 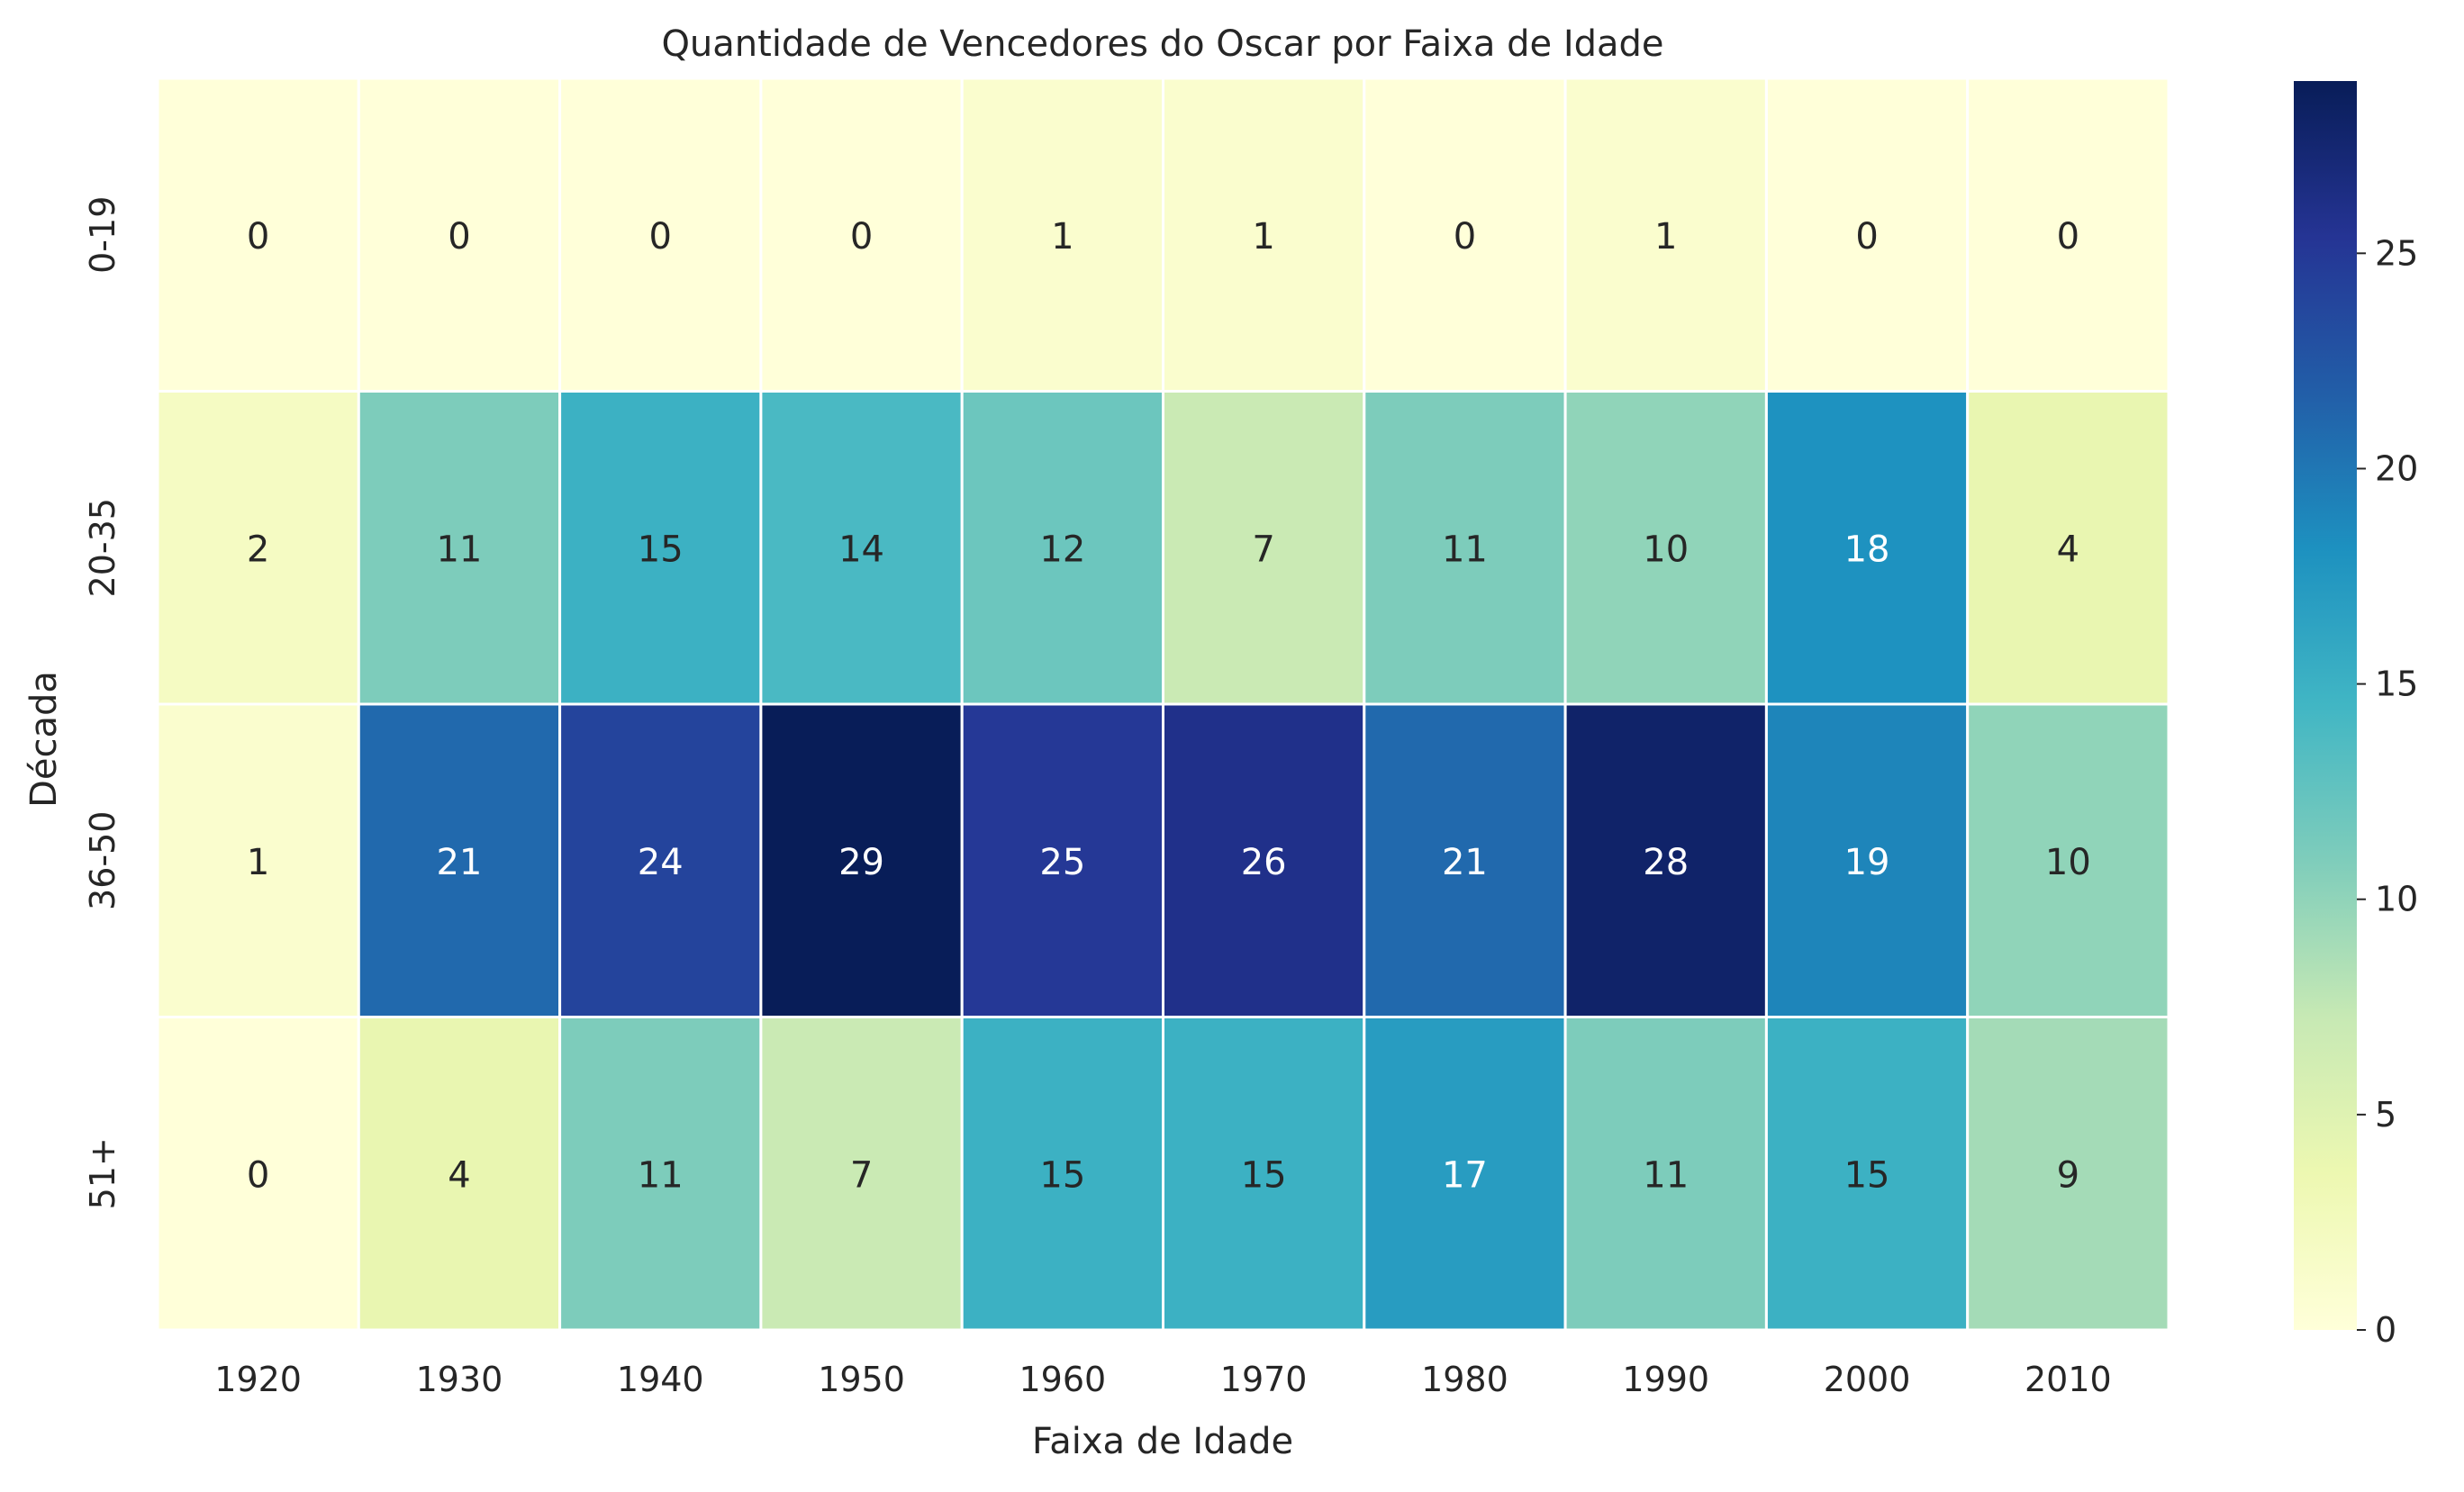 I want to click on y-tick-label: 0-19, so click(x=102, y=235).